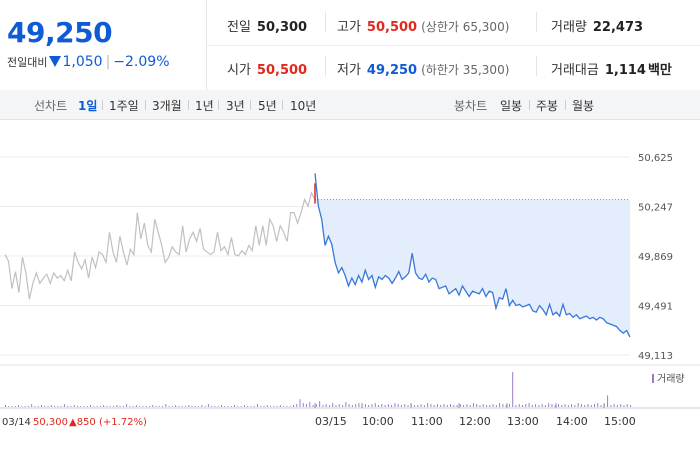  Describe the element at coordinates (475, 421) in the screenshot. I see `x-tick-label: 12:00` at that location.